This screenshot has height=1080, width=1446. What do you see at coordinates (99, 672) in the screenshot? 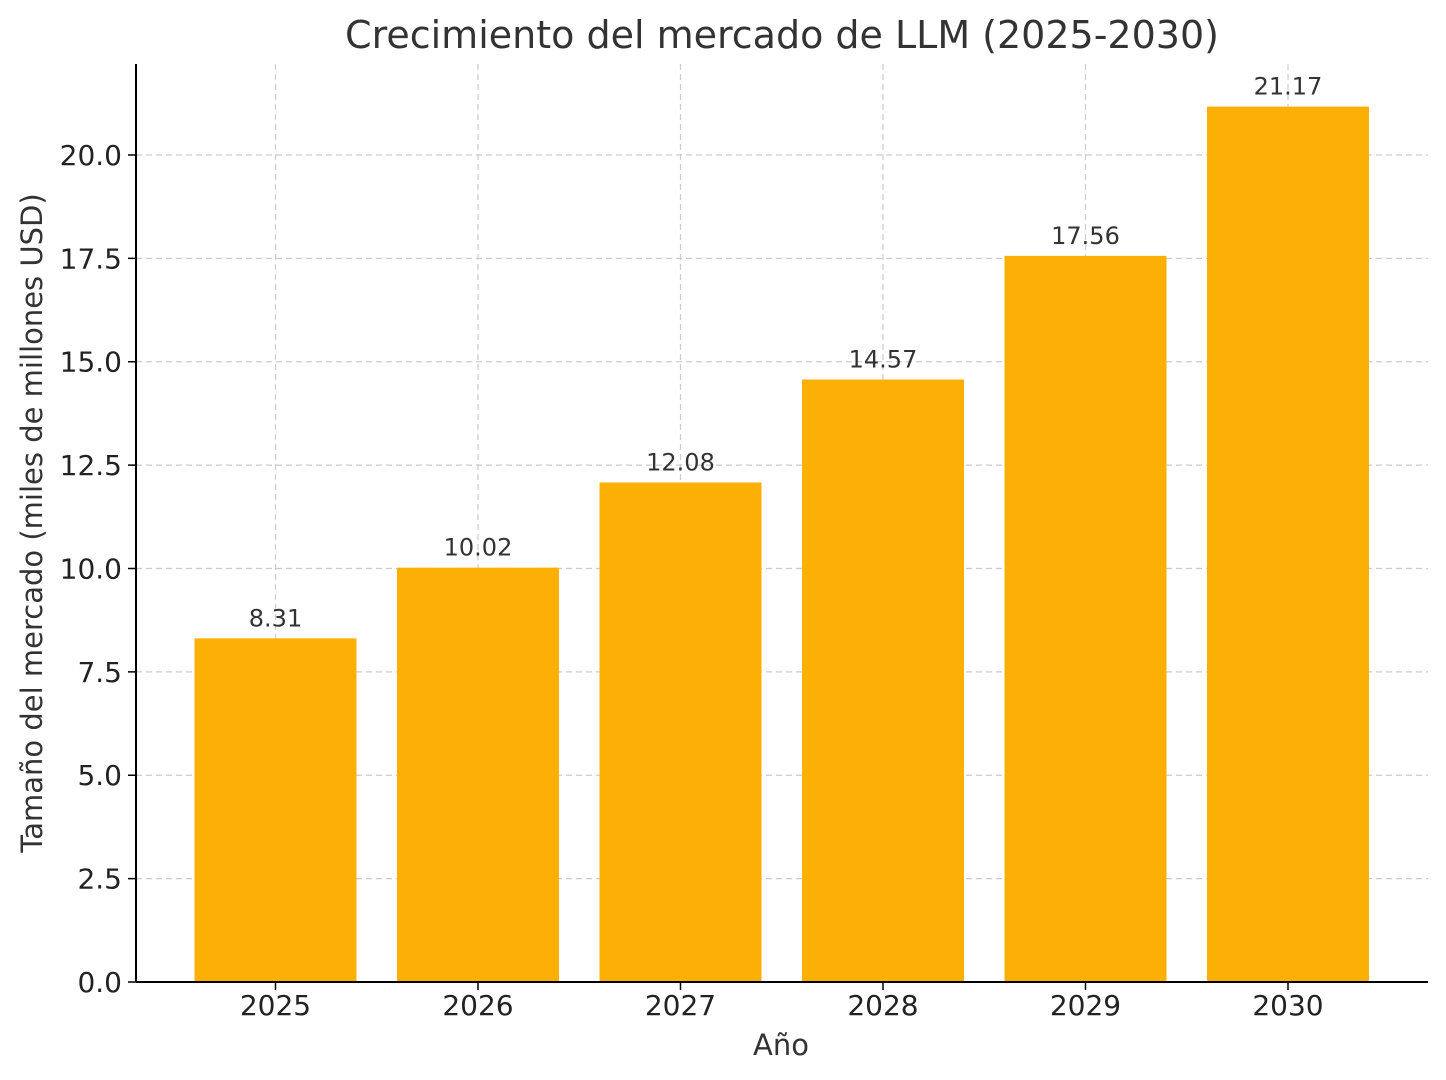
I see `y-tick-label: 7.5` at bounding box center [99, 672].